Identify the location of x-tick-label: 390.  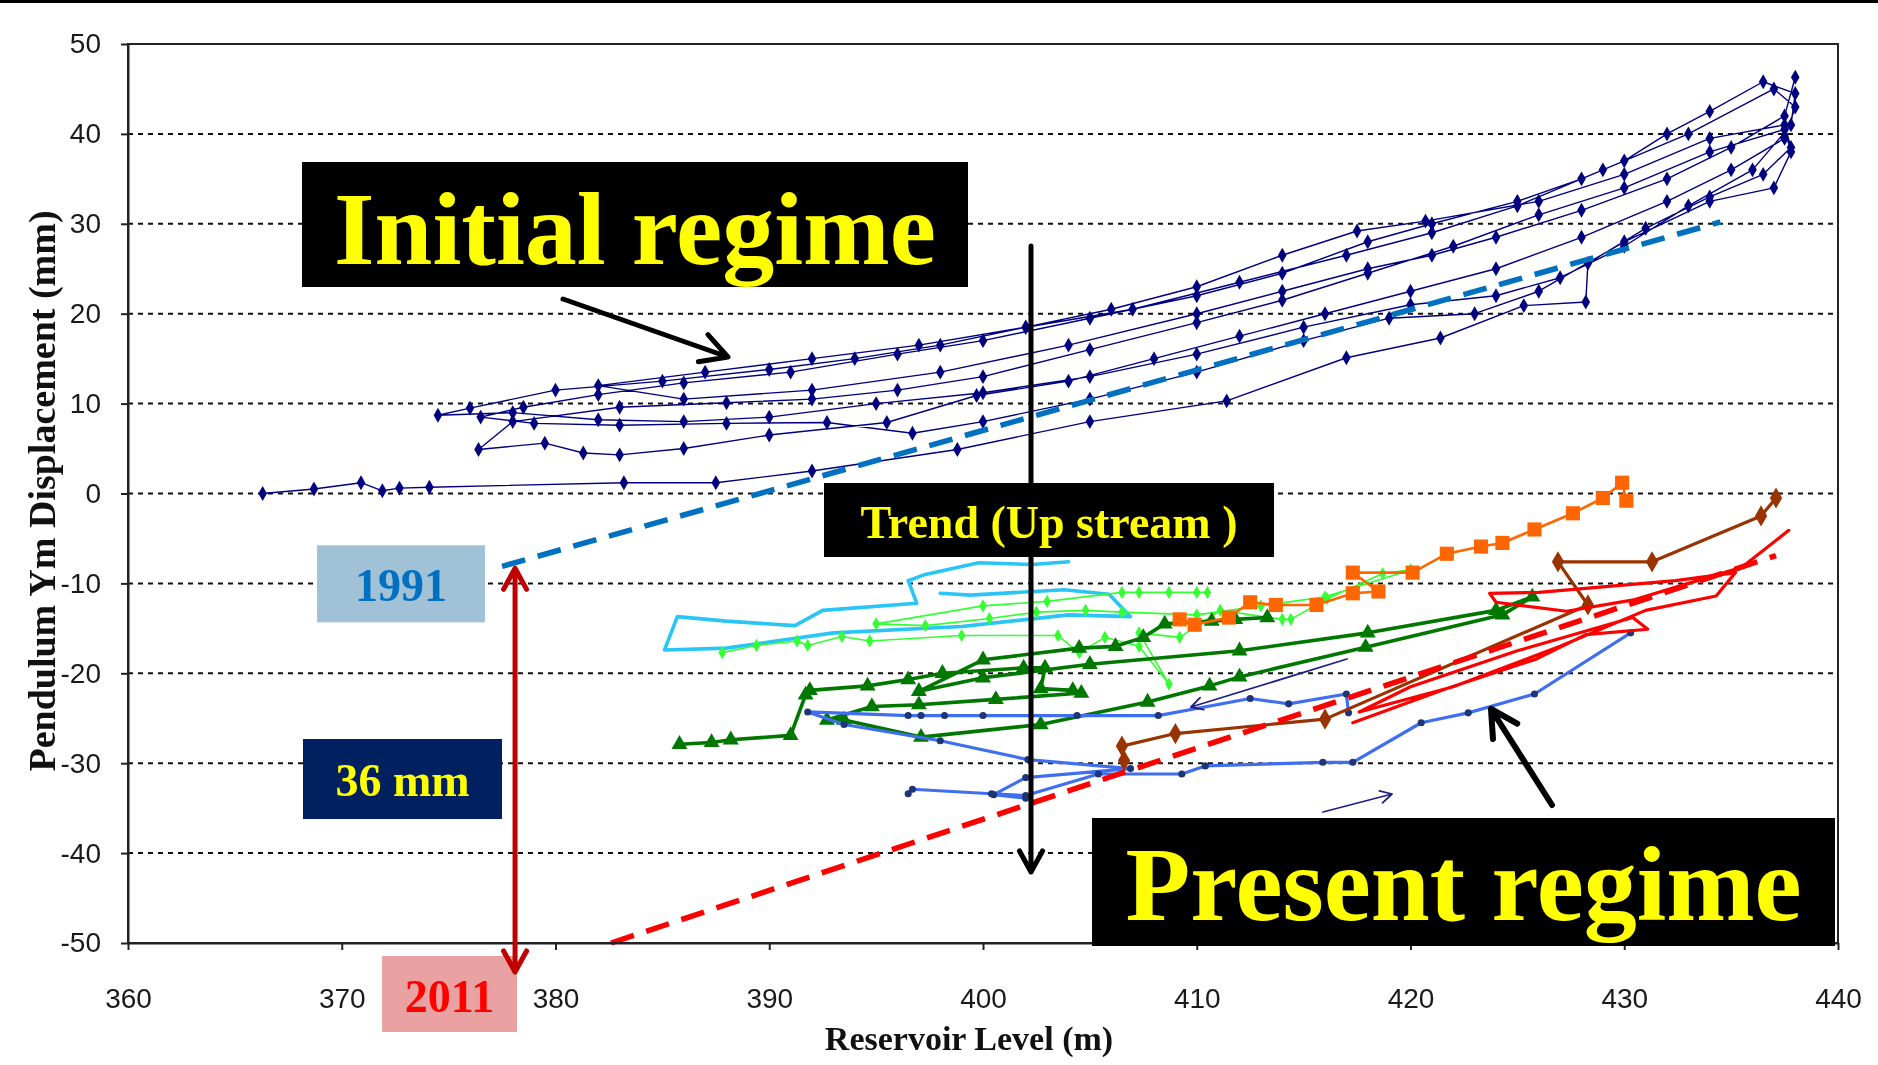
(770, 998).